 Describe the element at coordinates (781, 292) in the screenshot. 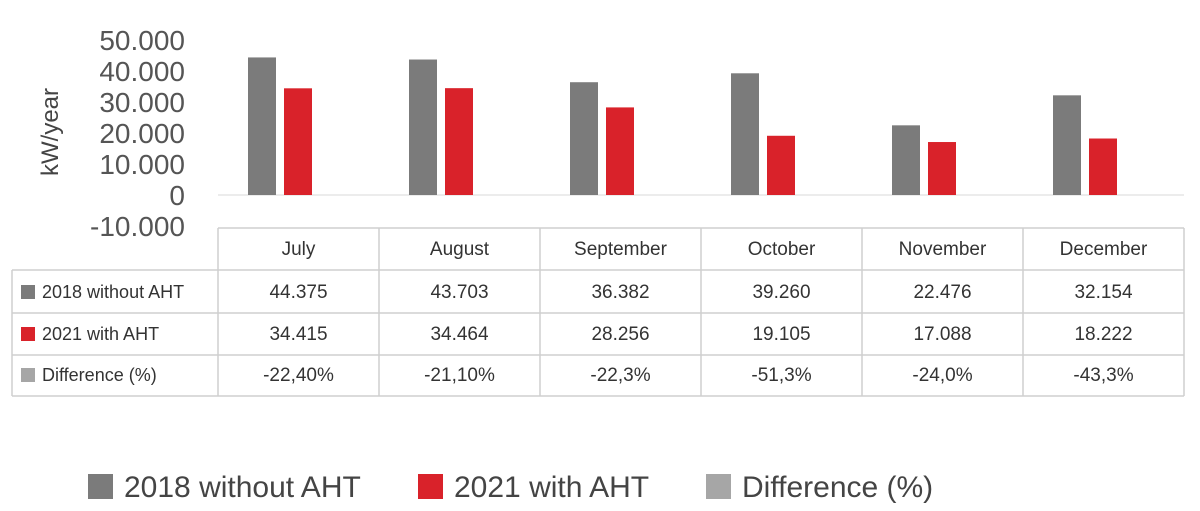

I see `table-cell: 39.260` at that location.